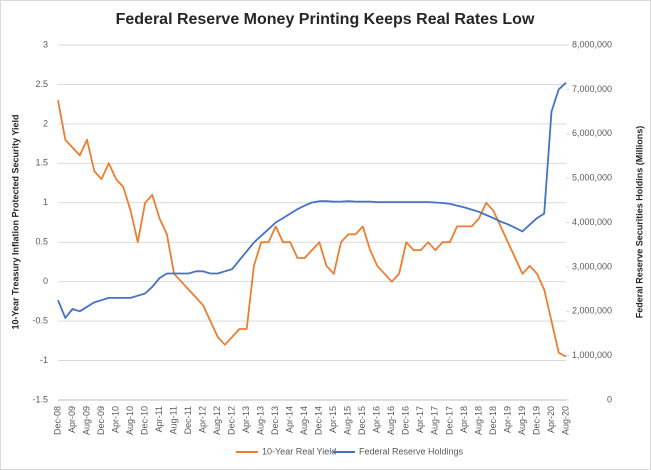 The width and height of the screenshot is (651, 470). I want to click on x-tick-label: Apr-18, so click(464, 419).